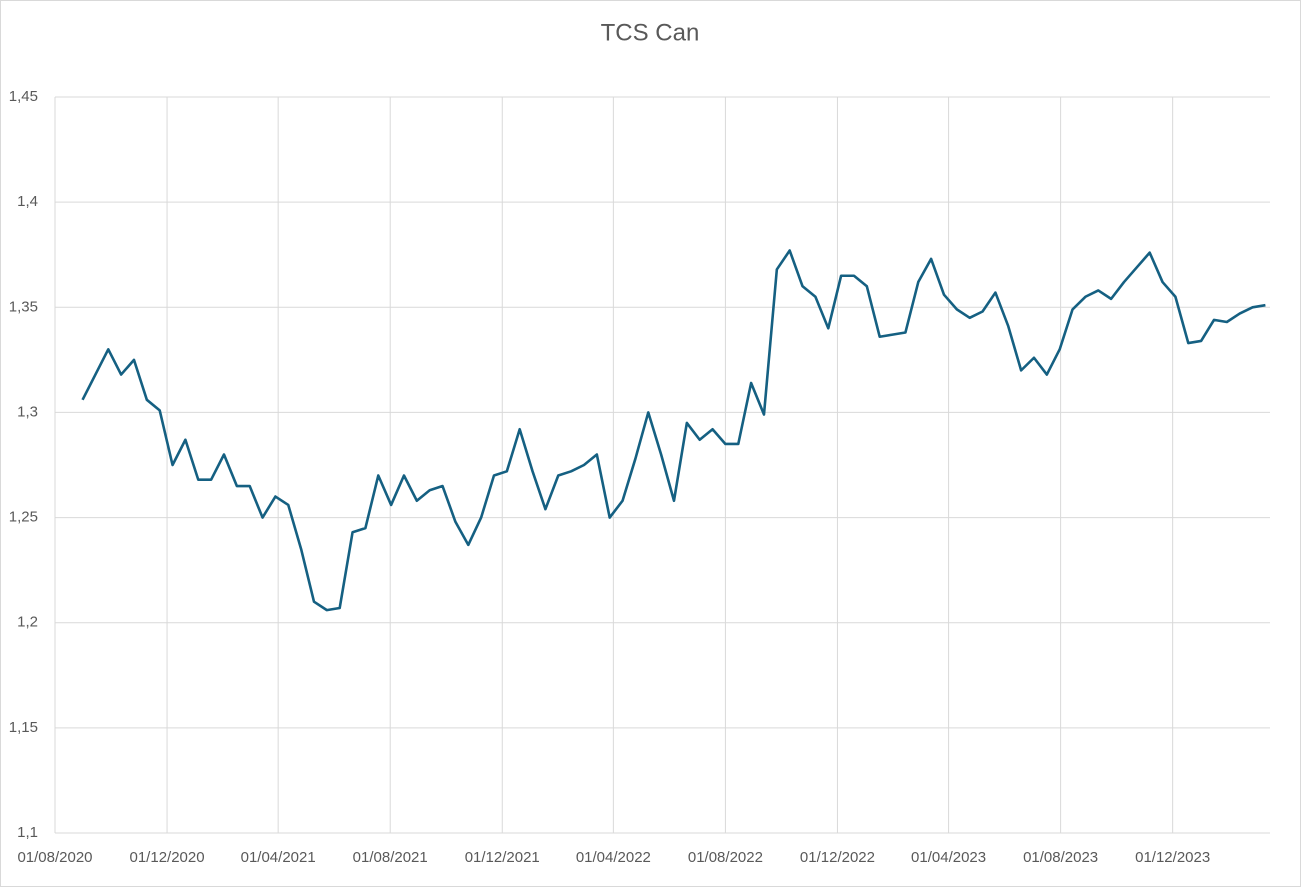 The height and width of the screenshot is (887, 1301). Describe the element at coordinates (390, 857) in the screenshot. I see `x-tick-label: 01/08/2021` at that location.